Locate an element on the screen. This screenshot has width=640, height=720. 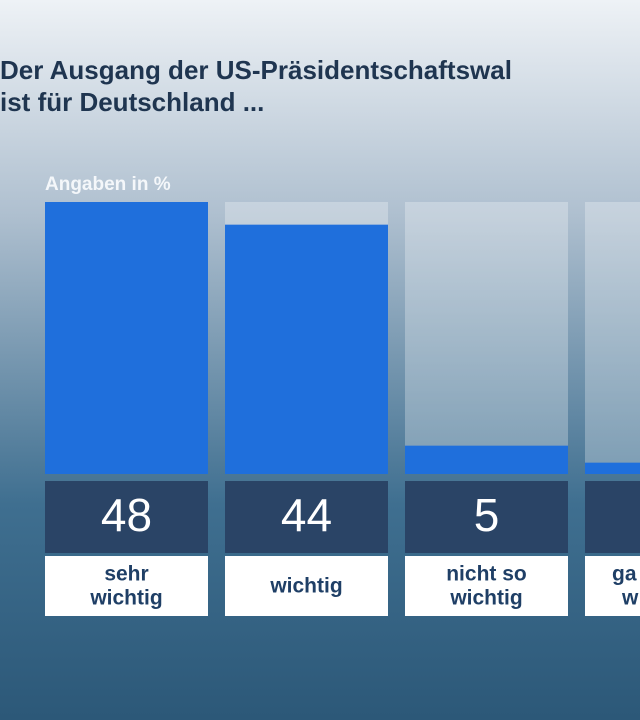
subtitle: Angaben in % is located at coordinates (108, 184).